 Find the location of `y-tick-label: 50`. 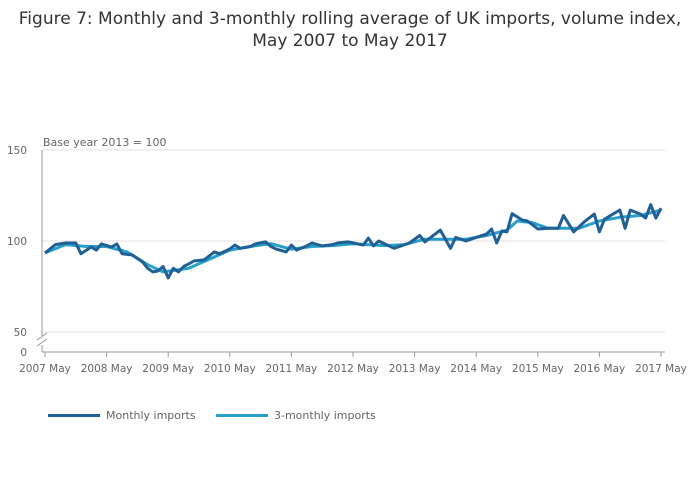

y-tick-label: 50 is located at coordinates (20, 333).